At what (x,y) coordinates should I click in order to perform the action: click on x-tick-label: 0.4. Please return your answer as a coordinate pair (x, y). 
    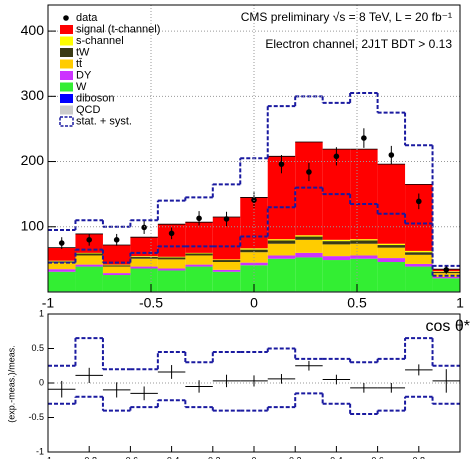
    Looking at the image, I should click on (336, 457).